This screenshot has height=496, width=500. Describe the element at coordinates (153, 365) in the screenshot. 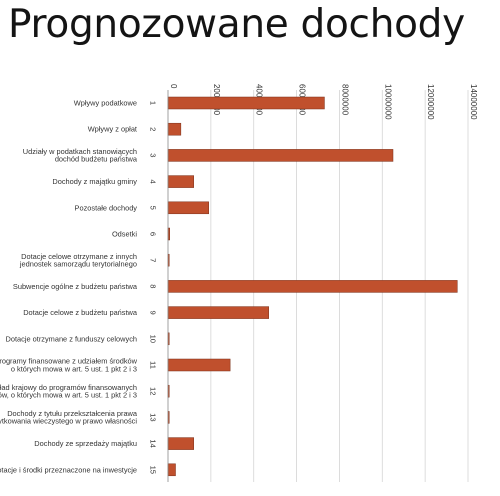

I see `category-index: 11` at that location.